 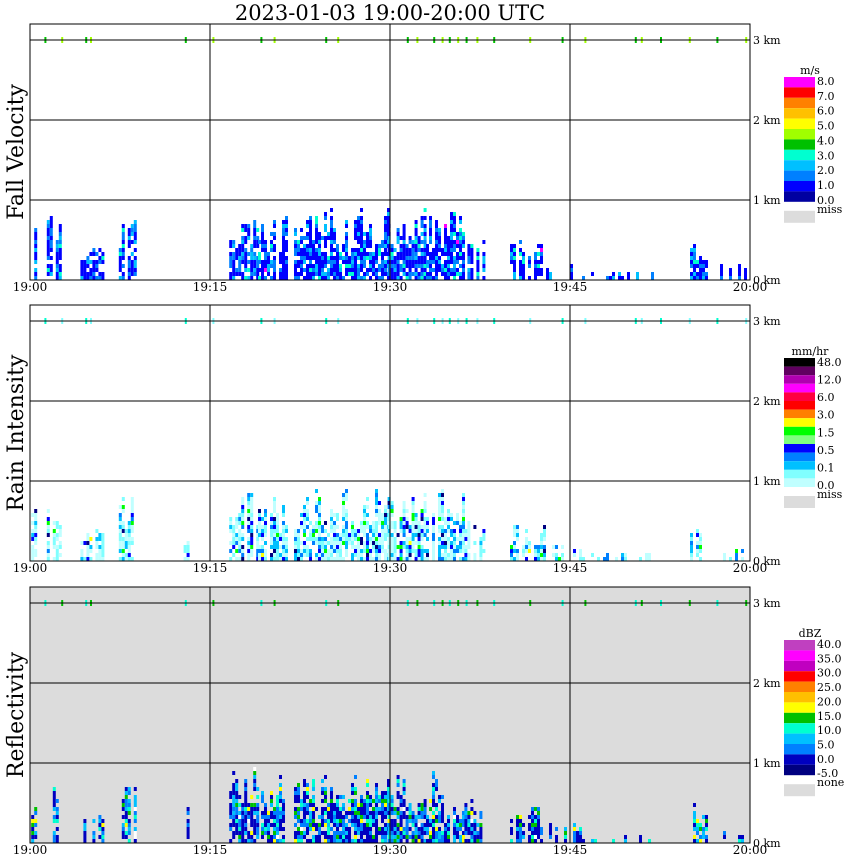 I want to click on height-tick-label: 2 km, so click(x=767, y=683).